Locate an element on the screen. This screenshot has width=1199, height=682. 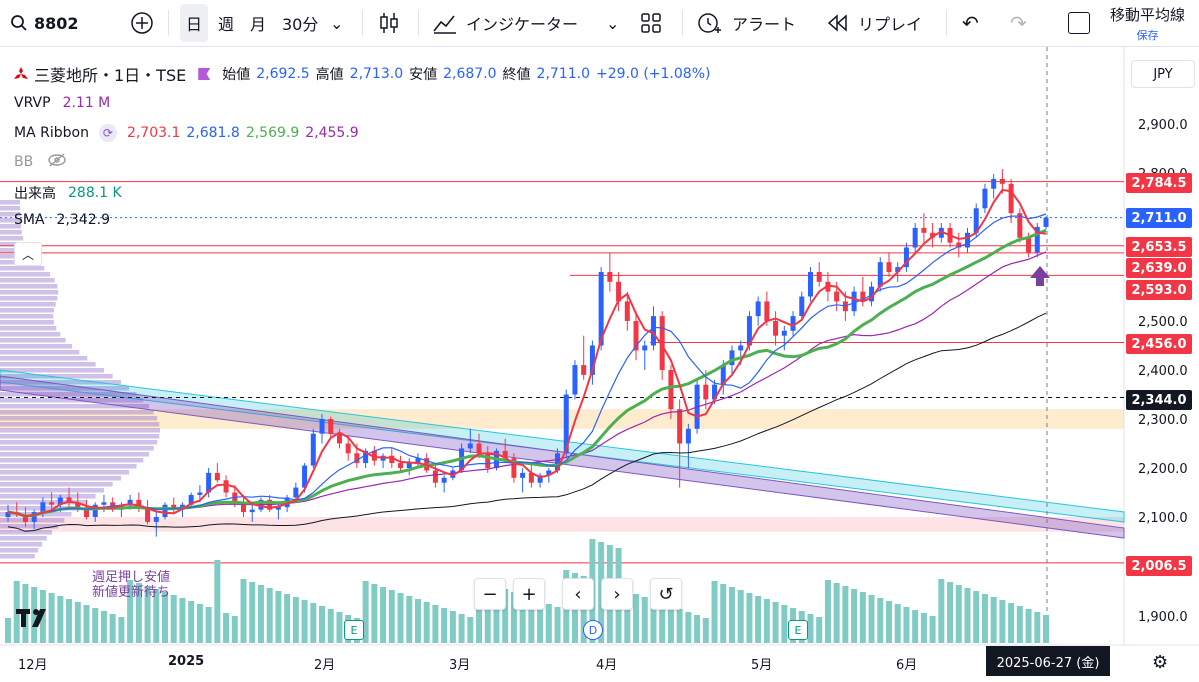
mitsubishi-logo-icon is located at coordinates (21, 74).